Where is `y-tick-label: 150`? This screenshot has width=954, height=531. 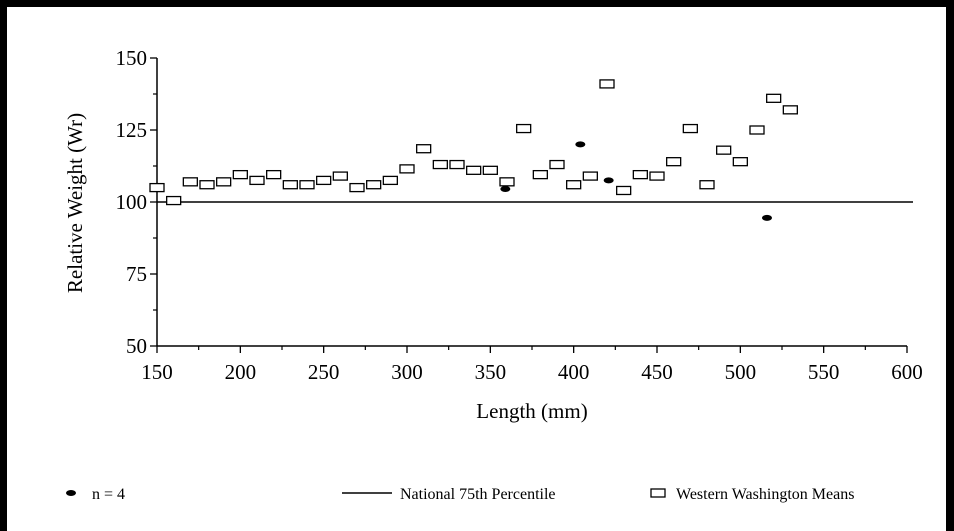
y-tick-label: 150 is located at coordinates (132, 58).